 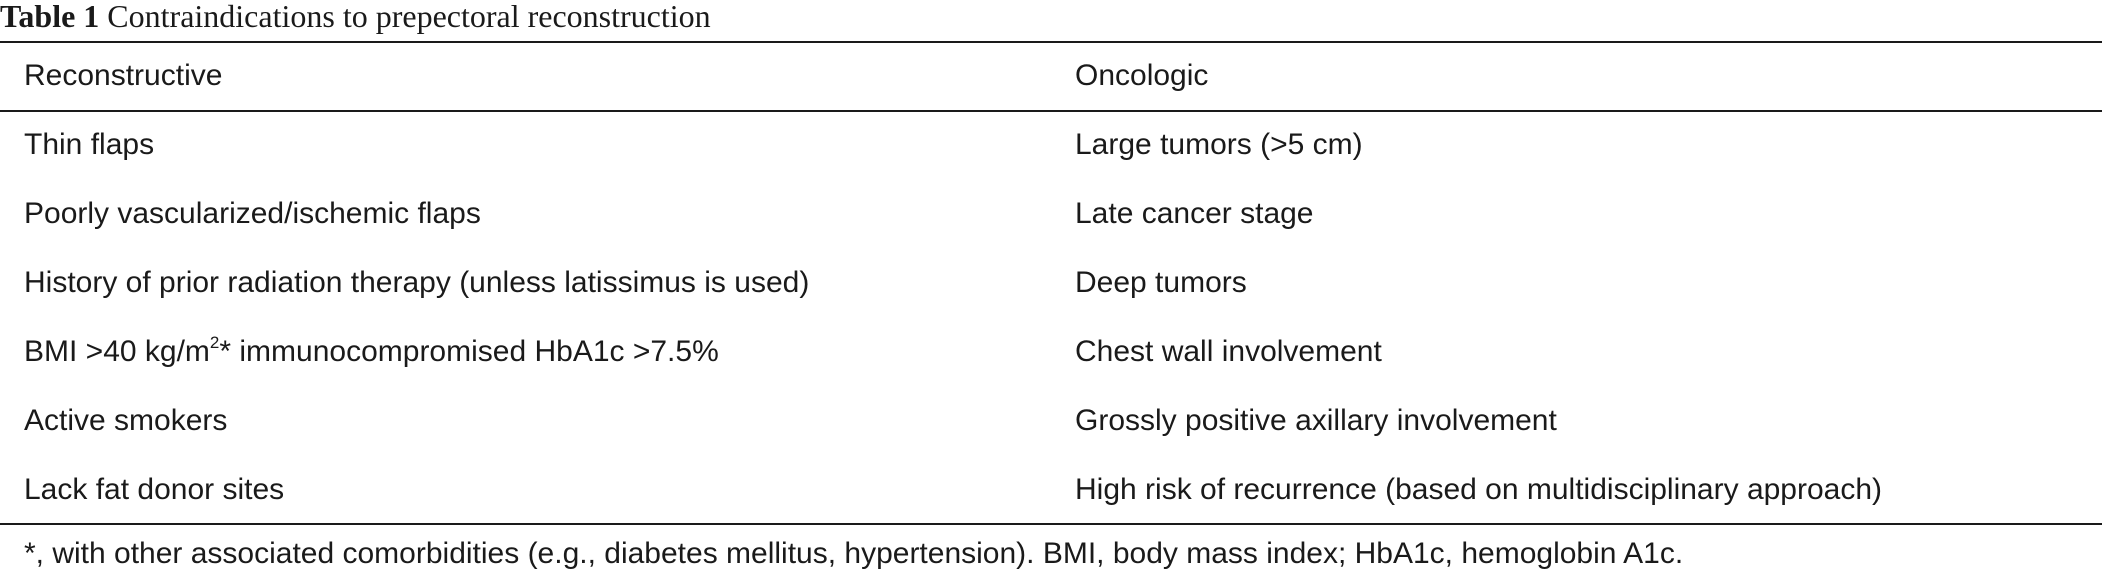 What do you see at coordinates (117, 351) in the screenshot?
I see `bmi-text: BMI >40 kg/m` at bounding box center [117, 351].